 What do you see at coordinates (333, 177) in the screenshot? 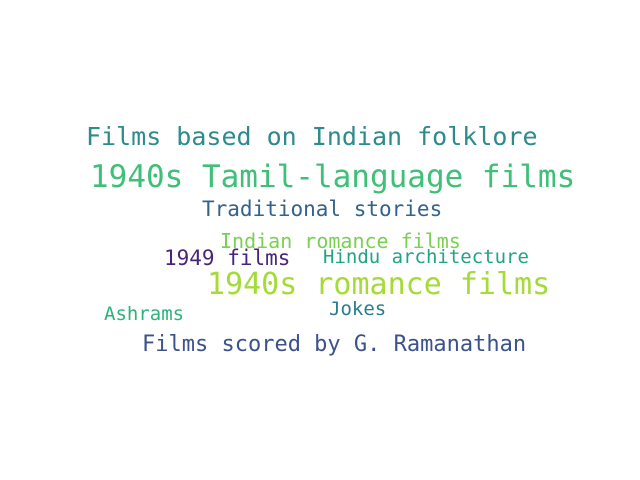
I see `word-1940s-tamil-language-films: 1940s Tamil-language films` at bounding box center [333, 177].